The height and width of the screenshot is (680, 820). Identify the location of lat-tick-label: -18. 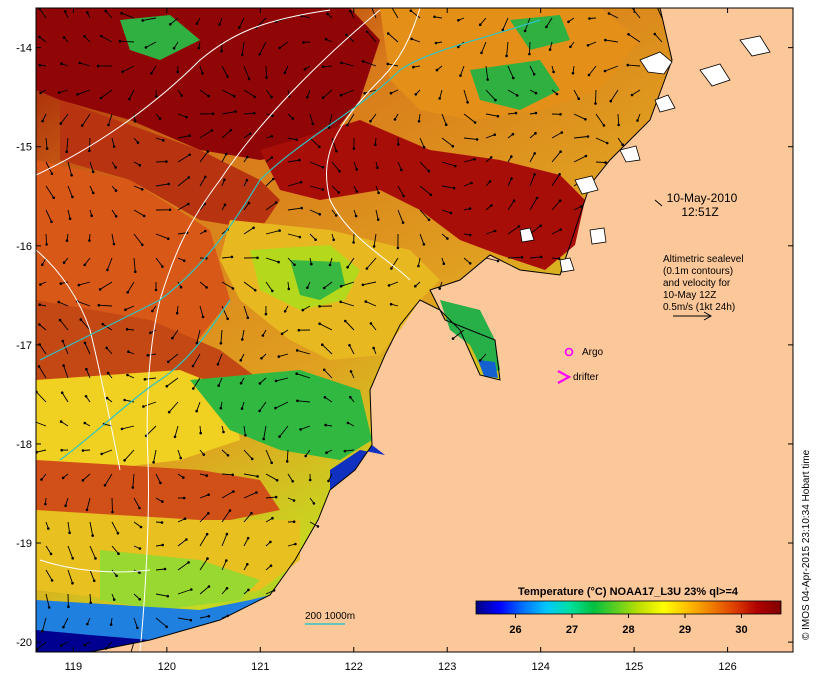
(24, 445).